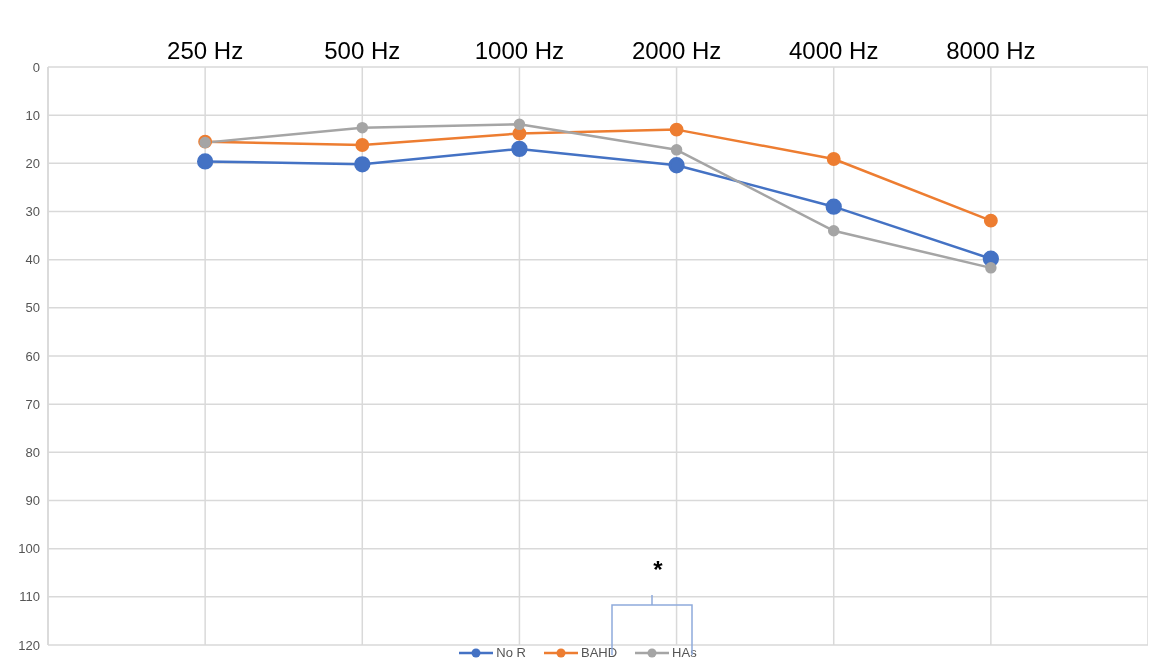  I want to click on y-tick-label: 0, so click(36, 67).